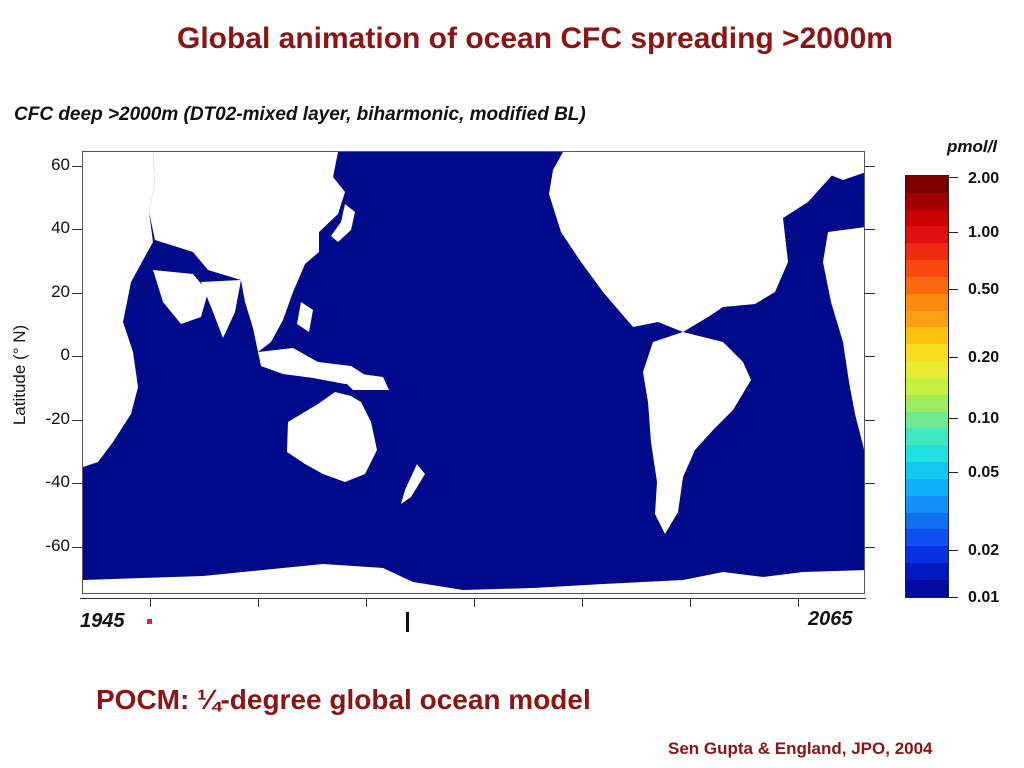 This screenshot has width=1024, height=768. Describe the element at coordinates (830, 619) in the screenshot. I see `timeline-end-year: 2065` at that location.